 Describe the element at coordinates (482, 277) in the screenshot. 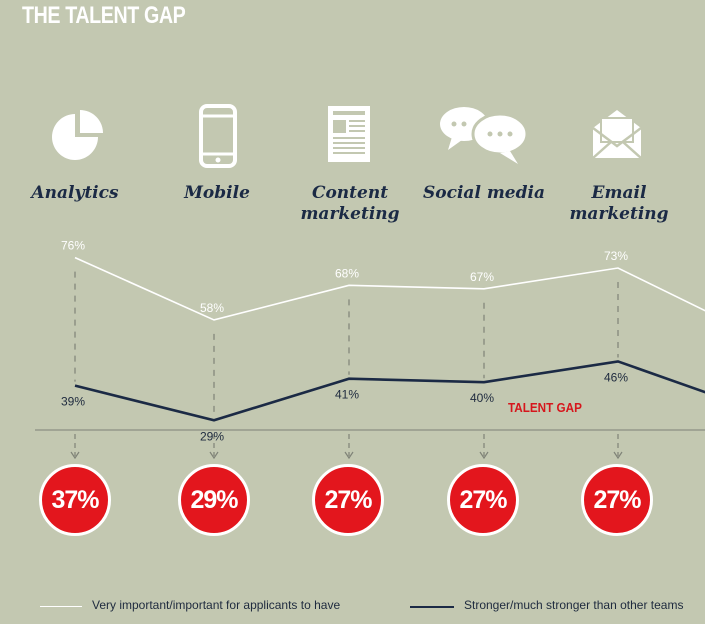

I see `data-label-important: 67%` at that location.